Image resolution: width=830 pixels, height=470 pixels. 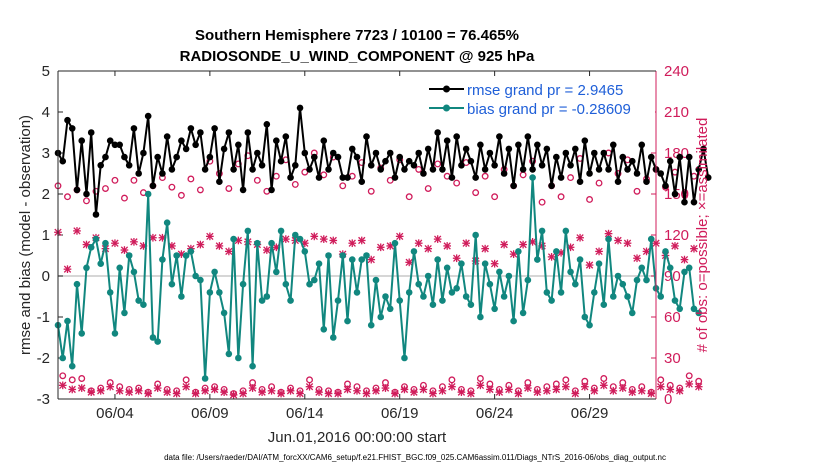 What do you see at coordinates (25, 235) in the screenshot?
I see `y-axis-label: rmse and bias (model - observation)` at bounding box center [25, 235].